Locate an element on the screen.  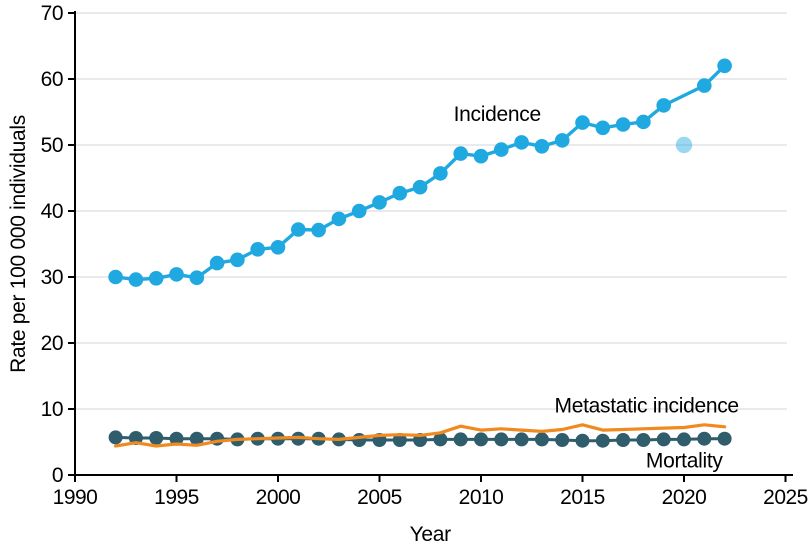
y-tick-label-40: 40 is located at coordinates (52, 211).